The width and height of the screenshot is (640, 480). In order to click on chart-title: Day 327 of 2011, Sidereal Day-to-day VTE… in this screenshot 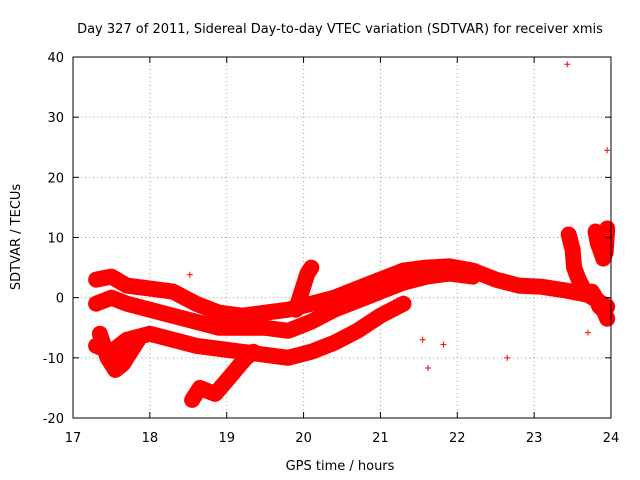, I will do `click(340, 29)`.